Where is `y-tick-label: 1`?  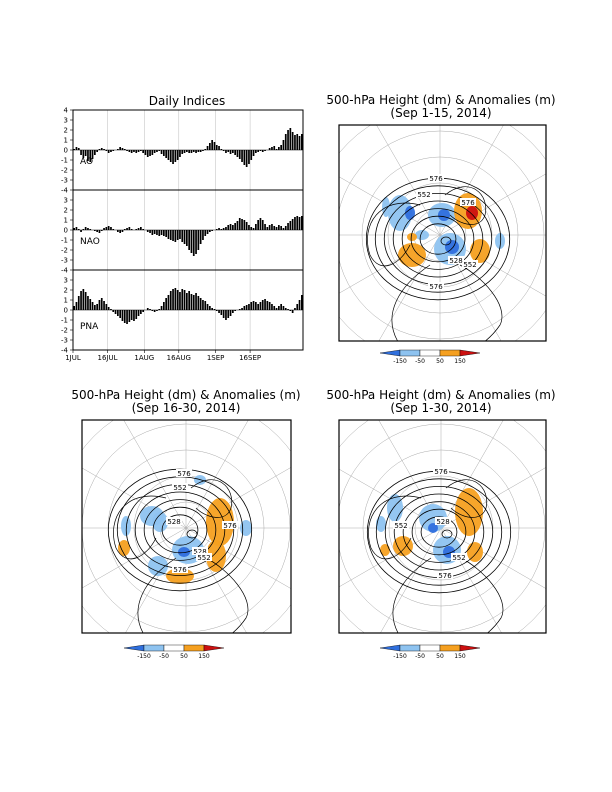 y-tick-label: 1 is located at coordinates (66, 301).